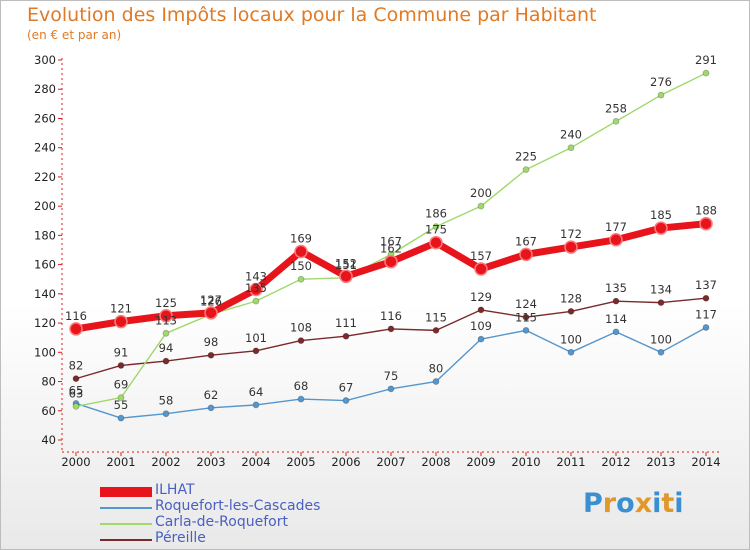  I want to click on data-label: 175, so click(436, 230).